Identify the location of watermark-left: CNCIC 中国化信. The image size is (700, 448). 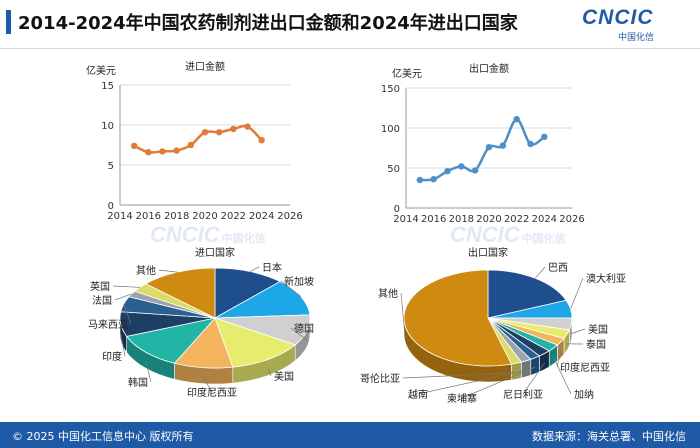
(208, 234).